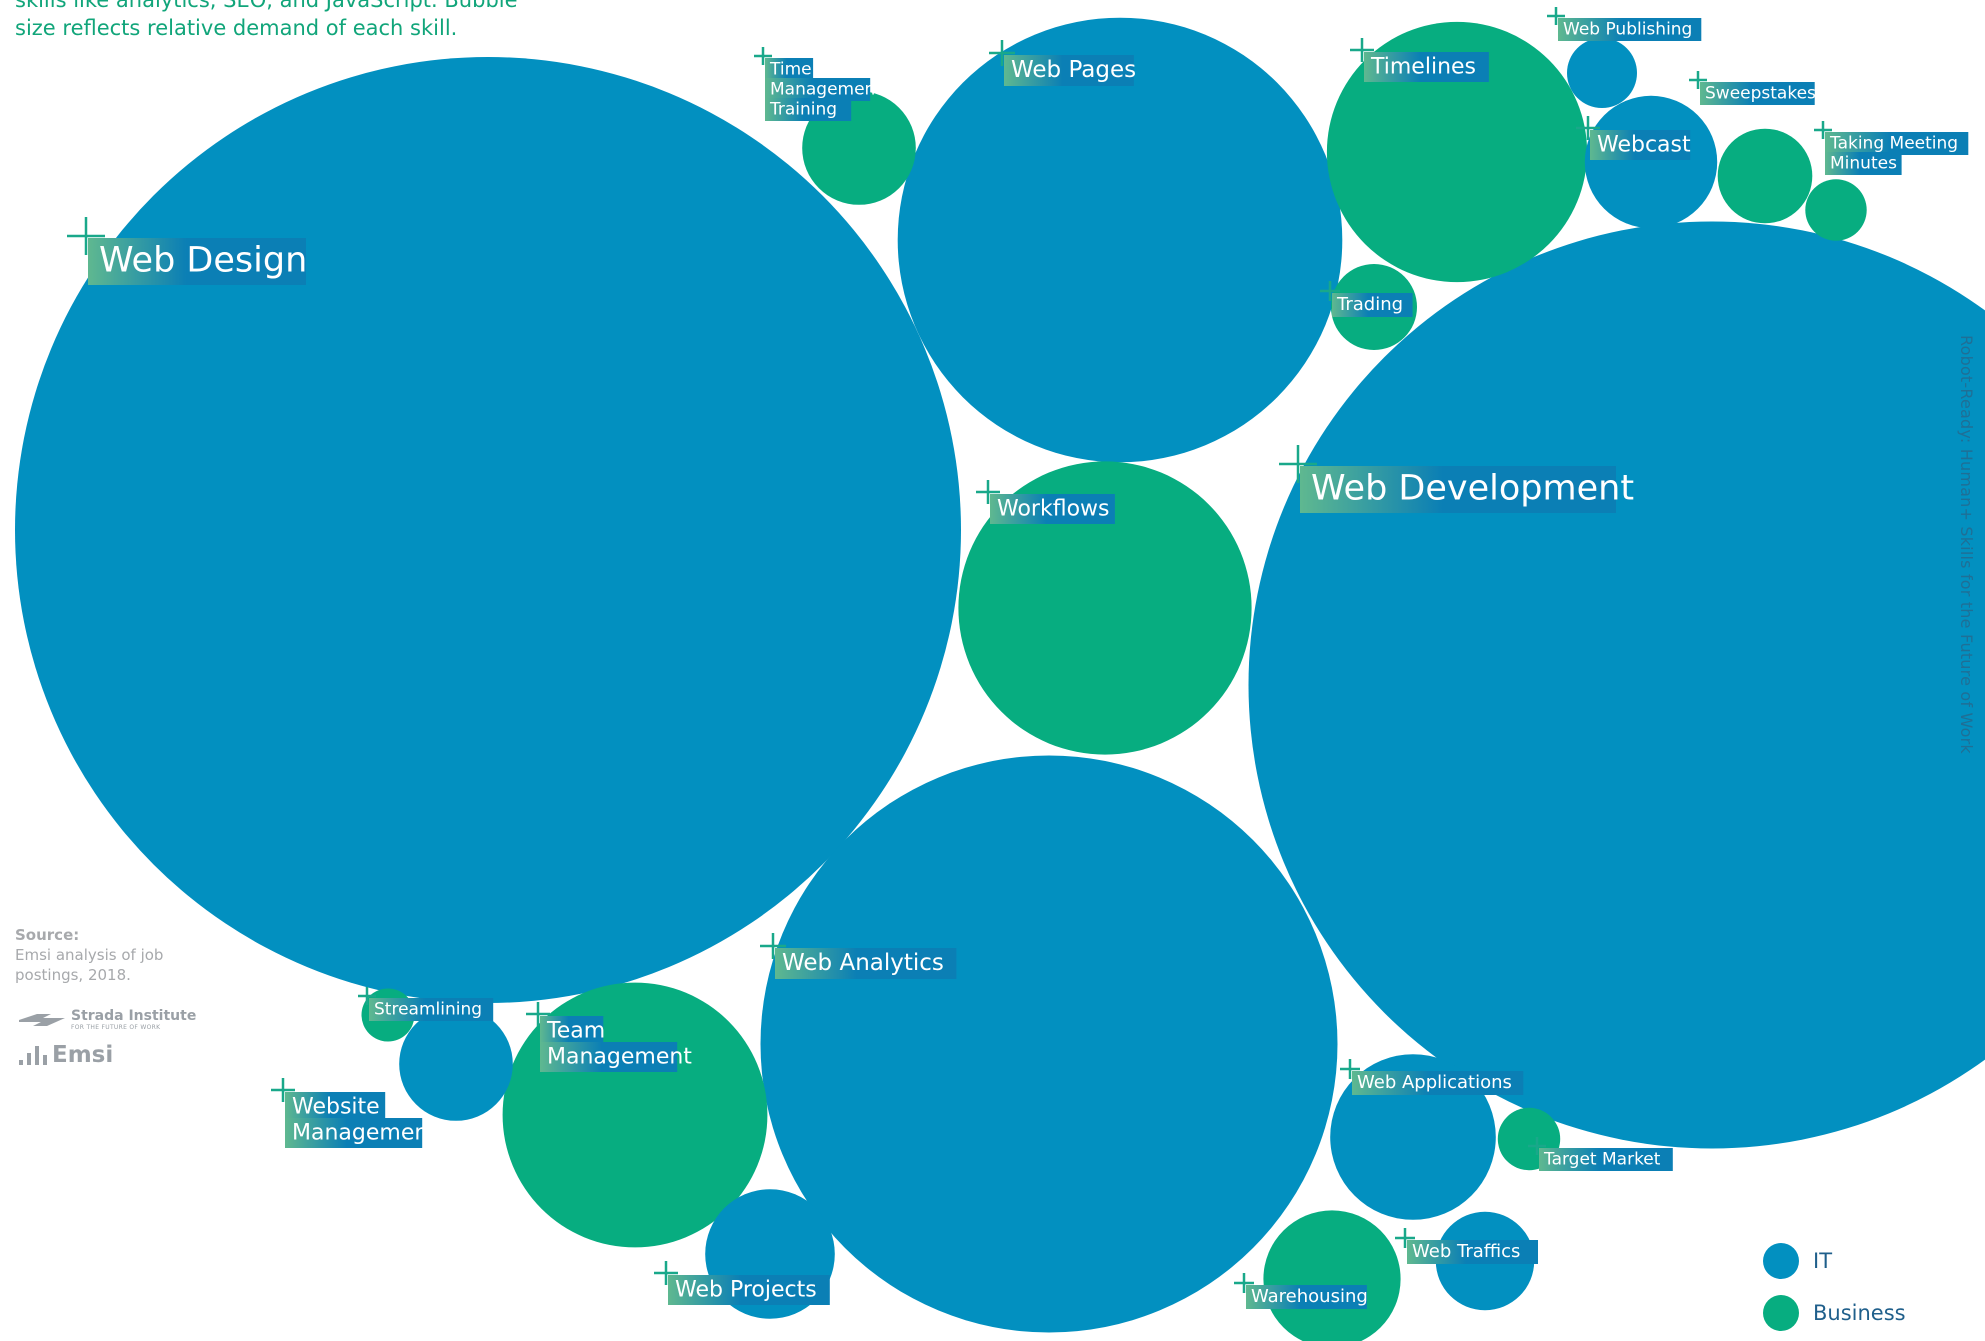  I want to click on bubble-web-pages, so click(1120, 240).